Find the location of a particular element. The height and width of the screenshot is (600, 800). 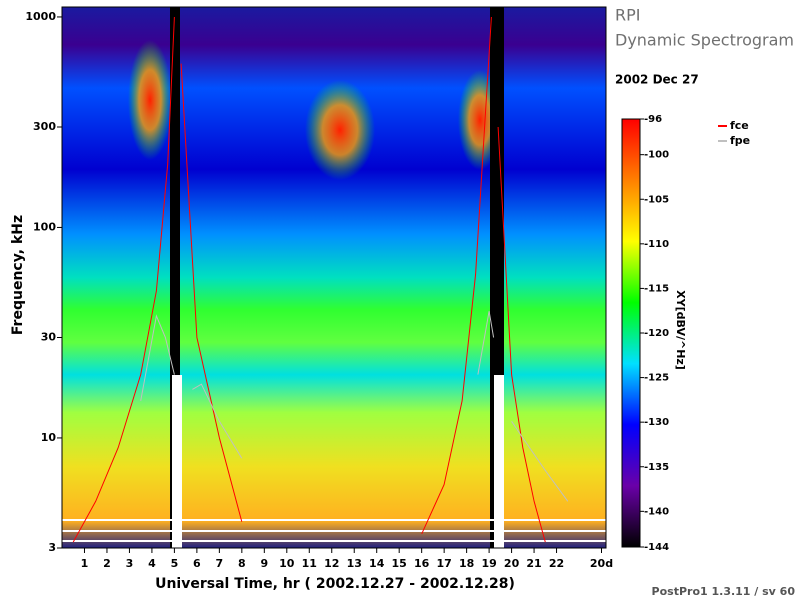

colorbar-tick-label: -100 is located at coordinates (656, 155).